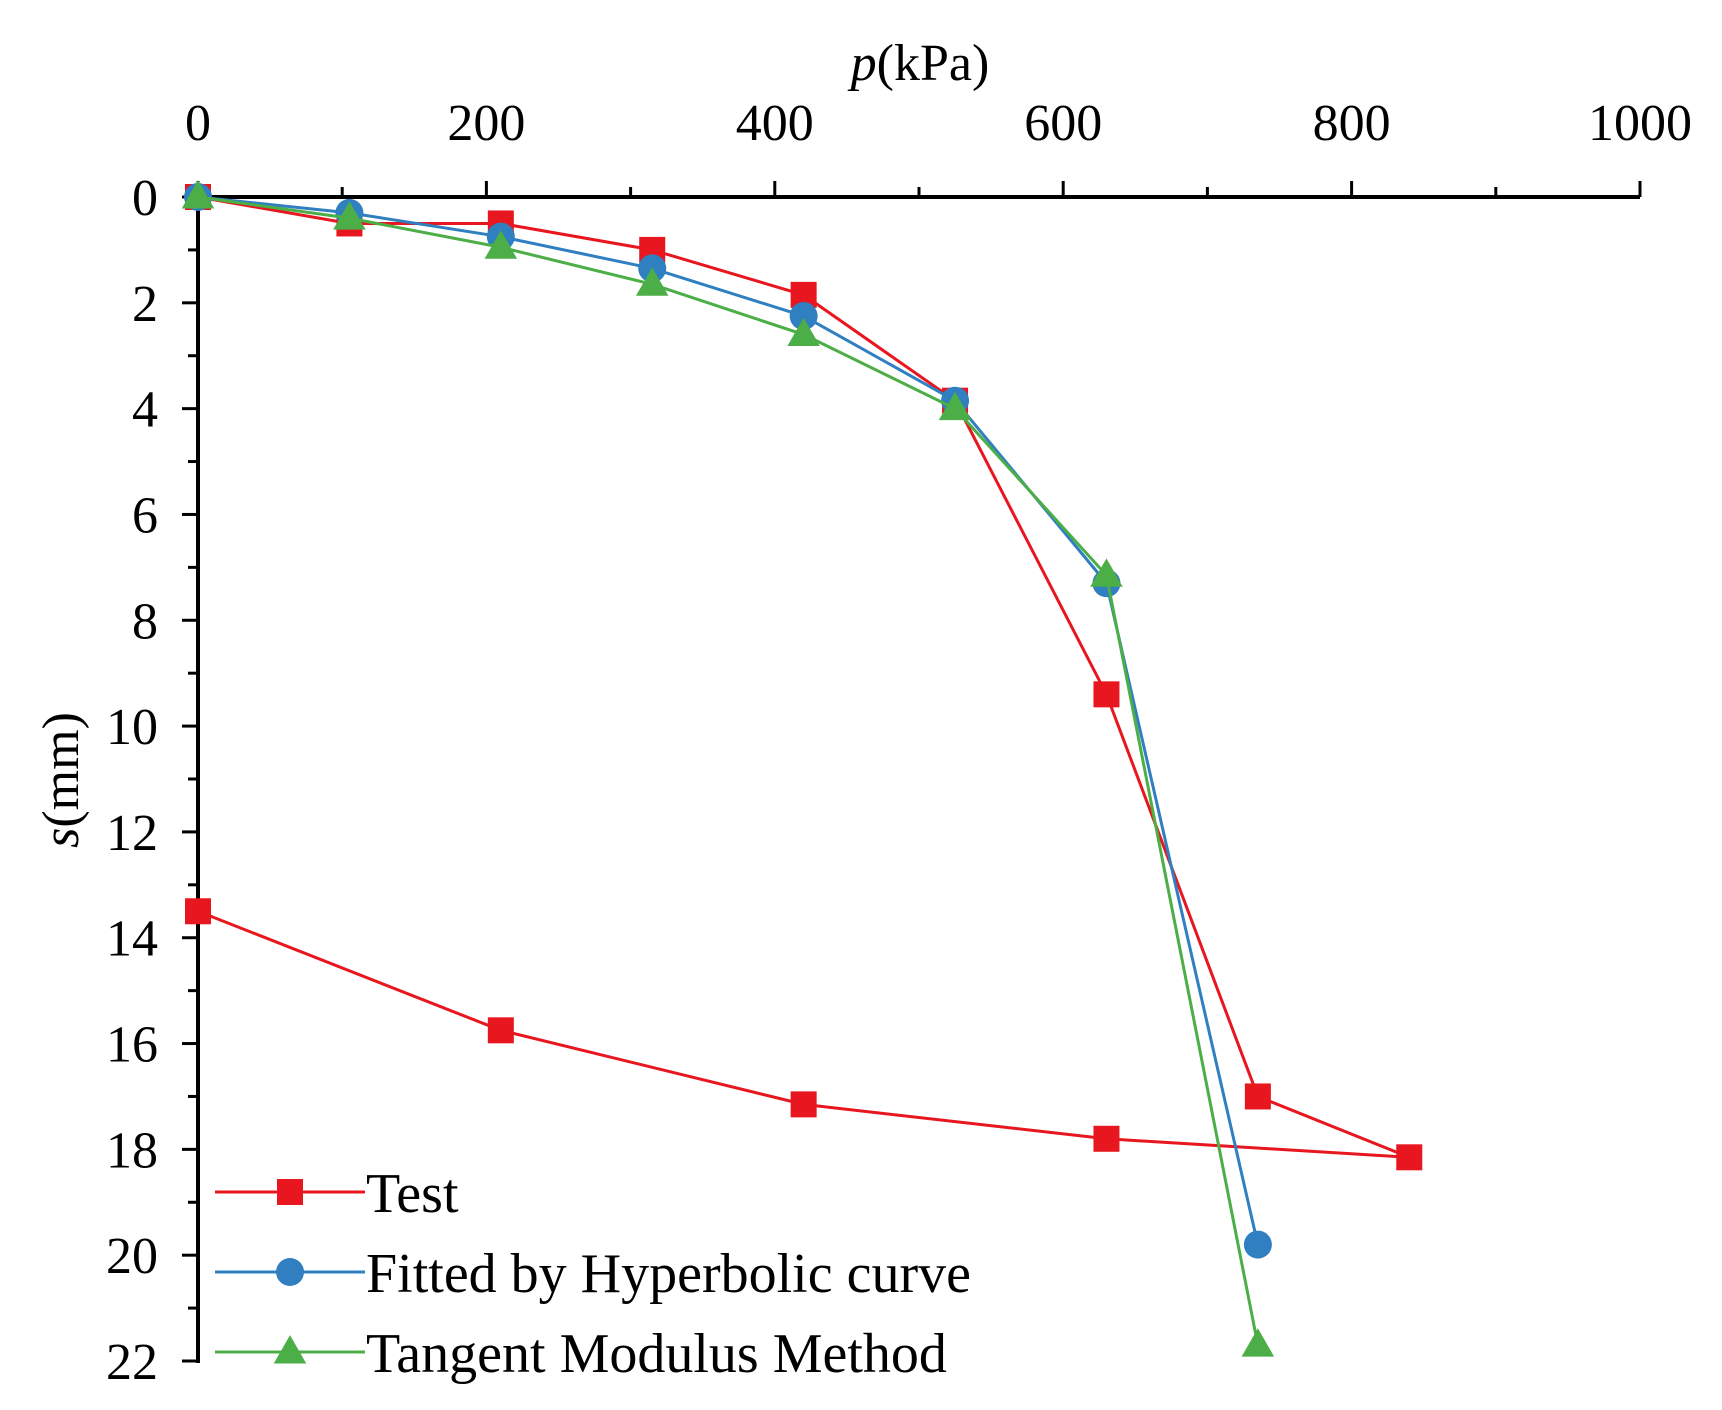 The image size is (1722, 1410). Describe the element at coordinates (145, 621) in the screenshot. I see `y-tick-label: 8` at that location.